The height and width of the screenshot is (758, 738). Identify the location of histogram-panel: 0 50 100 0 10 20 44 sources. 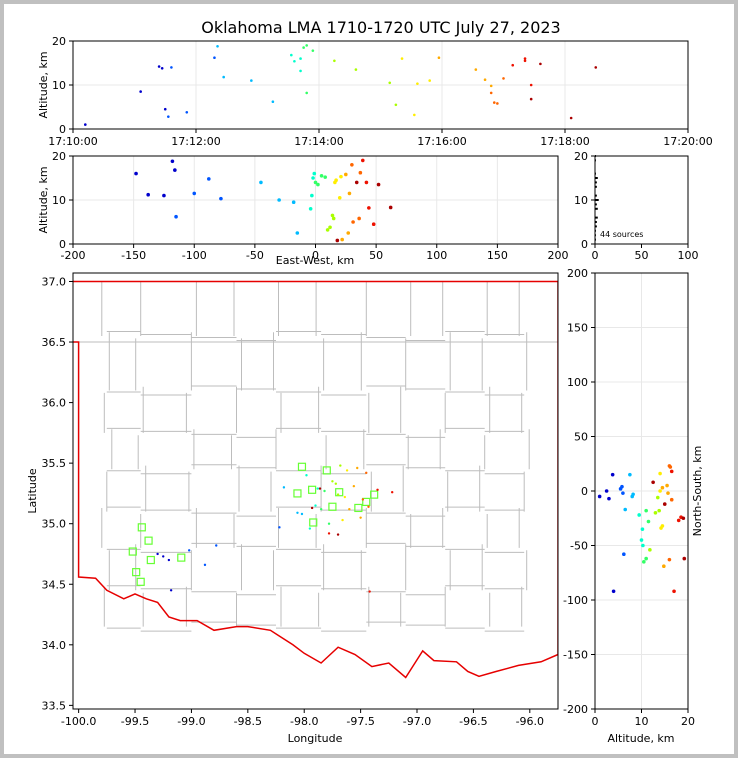
(636, 206).